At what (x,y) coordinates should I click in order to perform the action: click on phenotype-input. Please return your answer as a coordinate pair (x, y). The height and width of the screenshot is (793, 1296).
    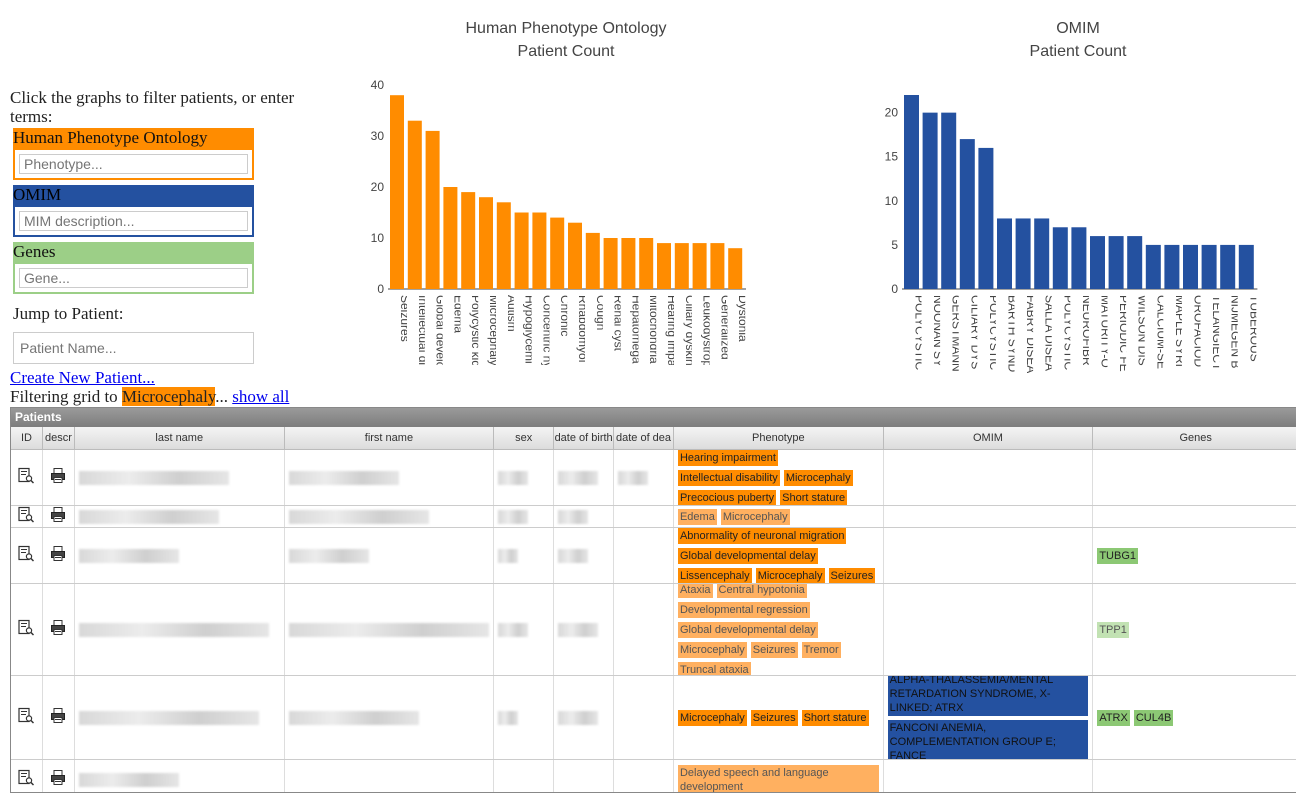
    Looking at the image, I should click on (133, 164).